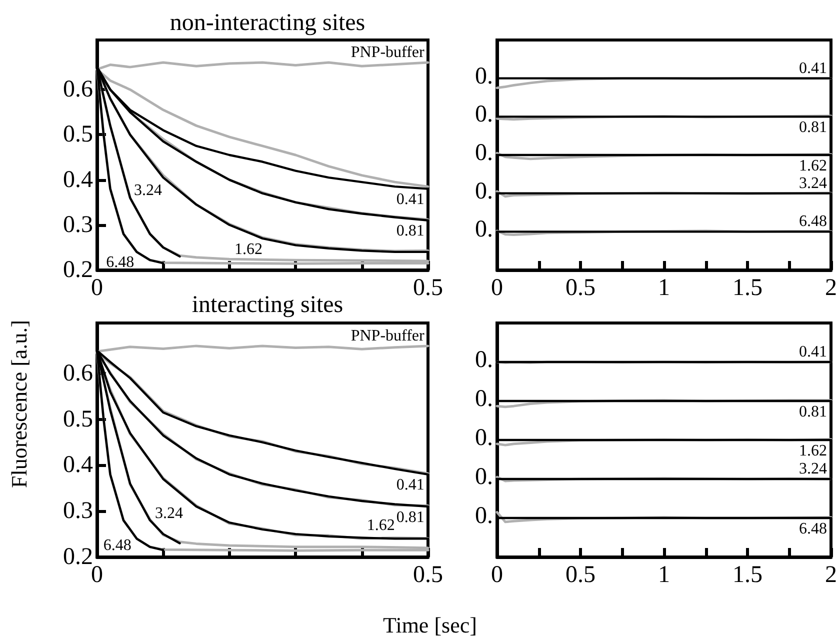  Describe the element at coordinates (19, 404) in the screenshot. I see `y-axis-title: Fluorescence [a.u.]` at that location.